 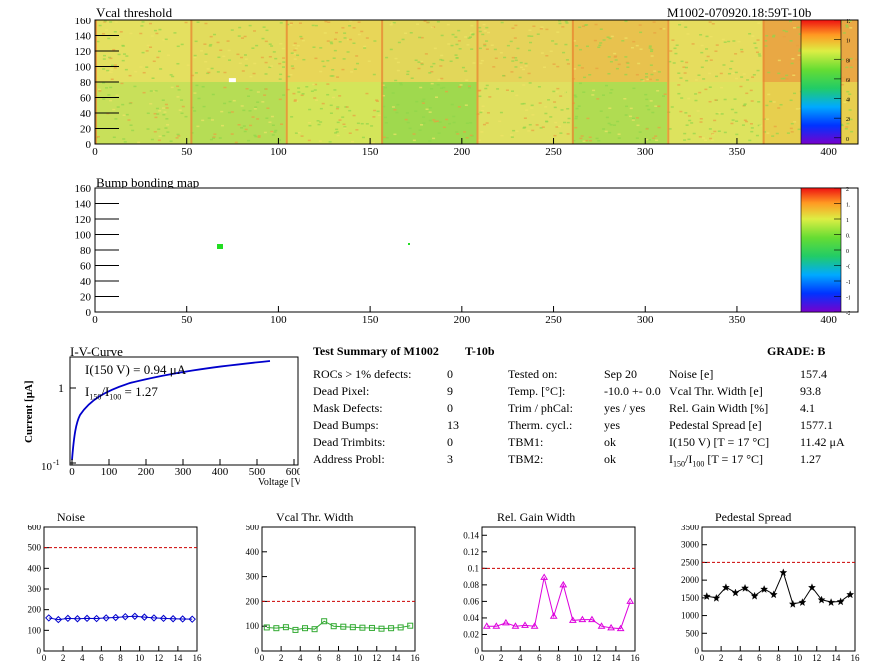 What do you see at coordinates (86, 83) in the screenshot?
I see `y-tick-label: 80` at bounding box center [86, 83].